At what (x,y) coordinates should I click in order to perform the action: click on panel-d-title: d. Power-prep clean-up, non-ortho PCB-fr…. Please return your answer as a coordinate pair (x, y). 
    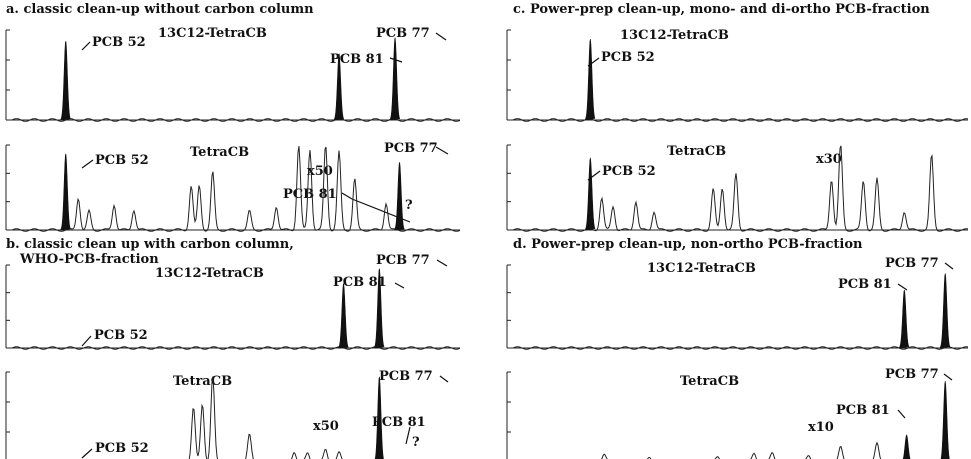
    Looking at the image, I should click on (688, 244).